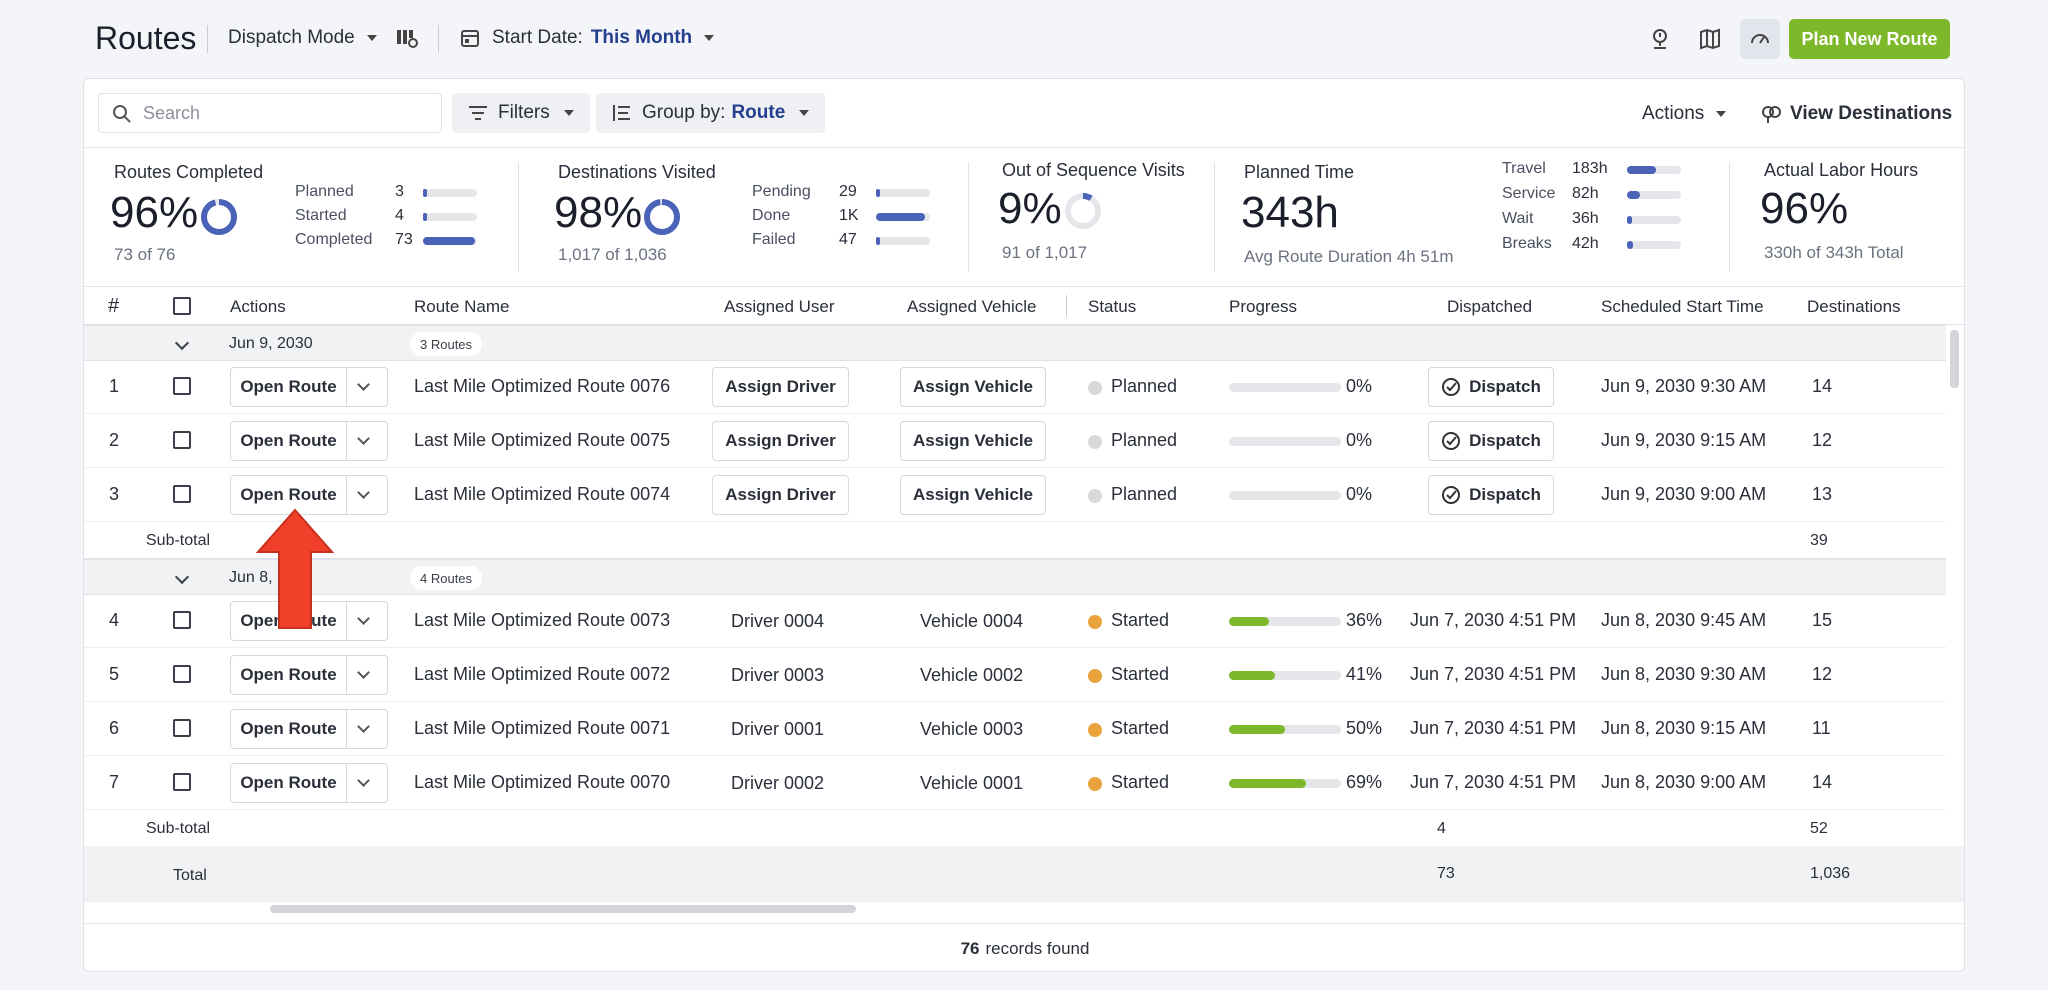 The width and height of the screenshot is (2048, 990). What do you see at coordinates (542, 782) in the screenshot?
I see `route-name: Last Mile Optimized Route 0070` at bounding box center [542, 782].